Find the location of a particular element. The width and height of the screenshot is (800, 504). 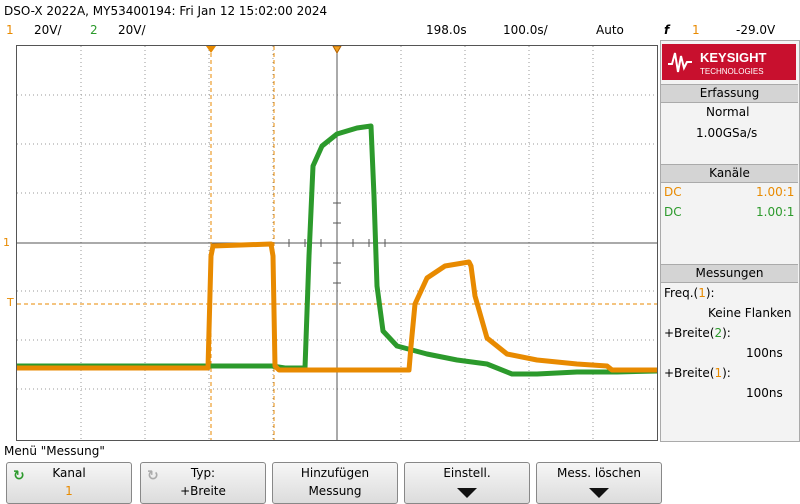

trigger-level: -29.0V is located at coordinates (756, 30).